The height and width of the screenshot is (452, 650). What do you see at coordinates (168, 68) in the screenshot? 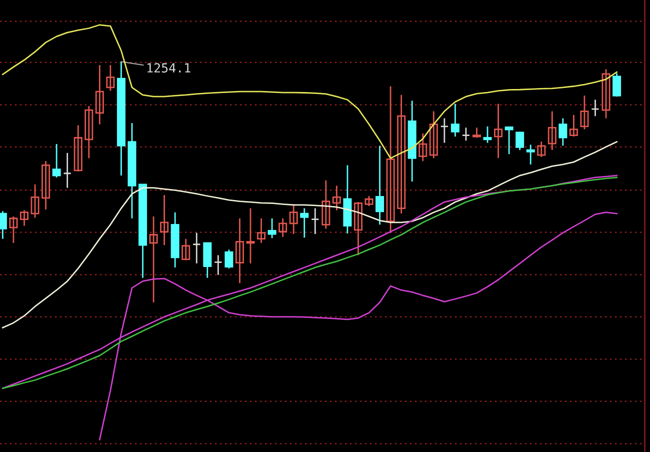
I see `annotation: 1254.1` at bounding box center [168, 68].